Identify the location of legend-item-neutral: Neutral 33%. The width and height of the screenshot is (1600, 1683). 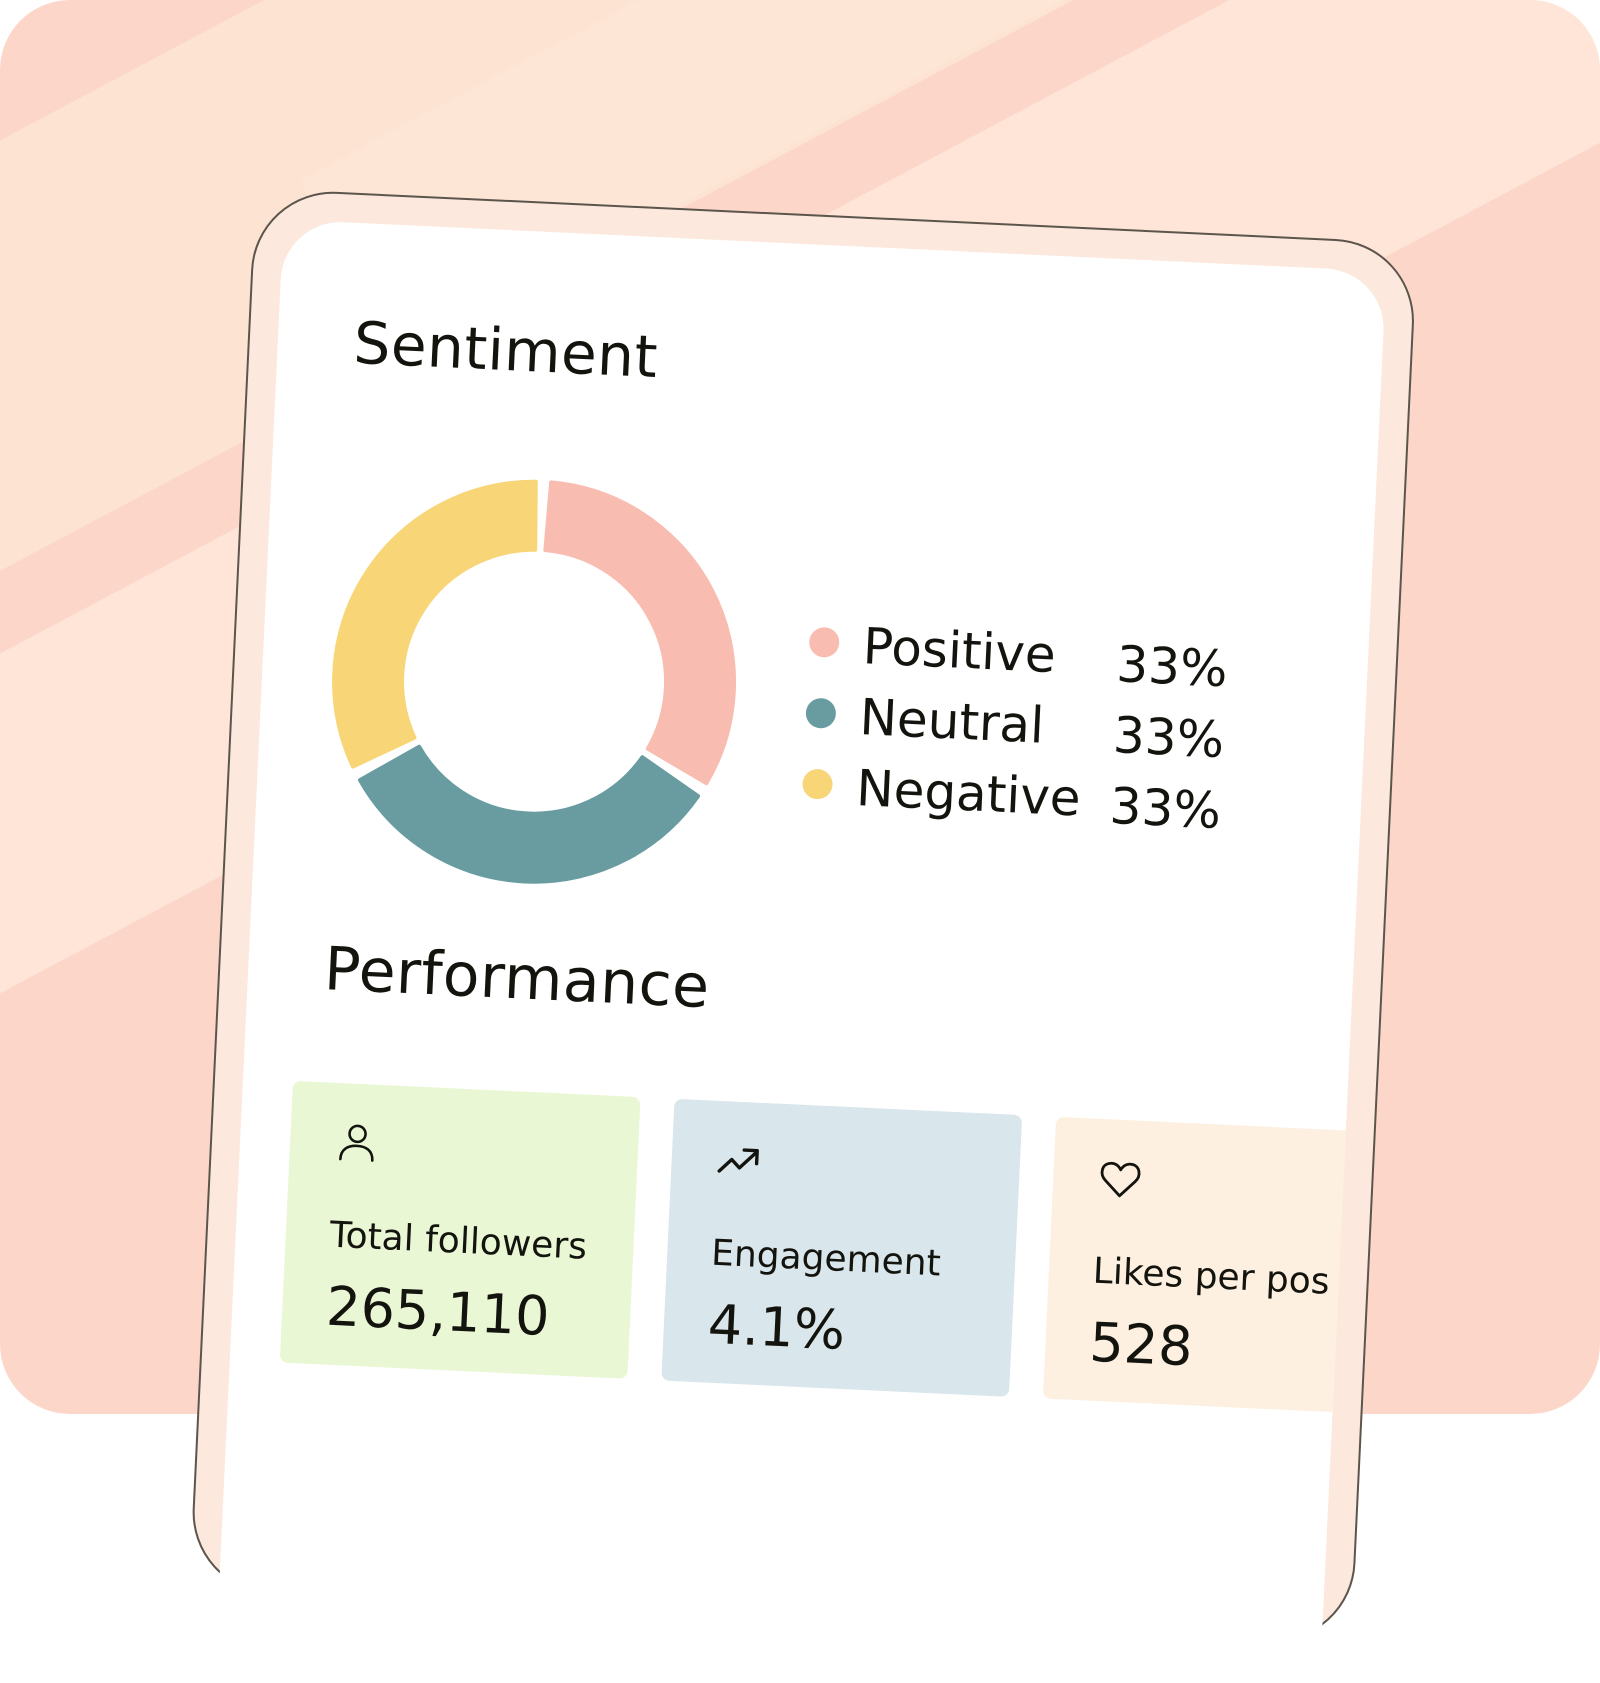
(1015, 727).